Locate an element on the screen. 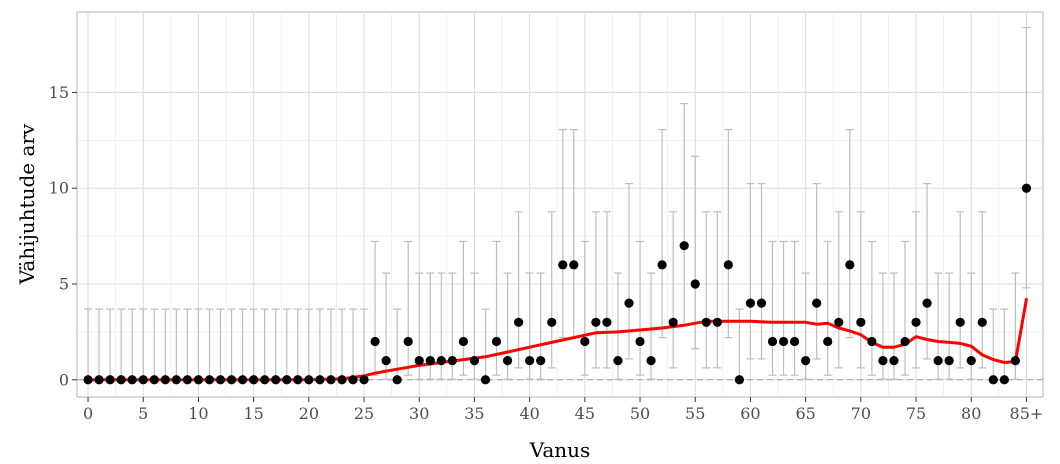 This screenshot has width=1060, height=464. x-tick-label: 70 is located at coordinates (861, 413).